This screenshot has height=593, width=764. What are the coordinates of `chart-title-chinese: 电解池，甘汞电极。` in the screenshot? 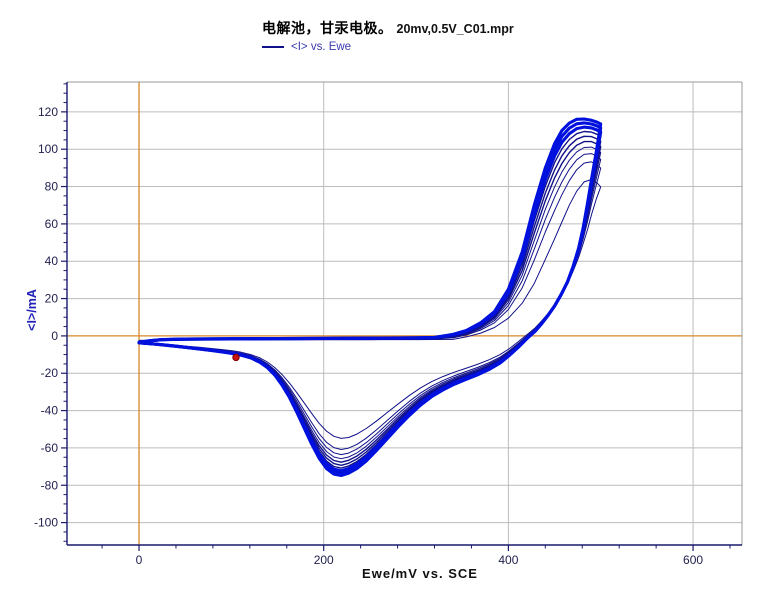 It's located at (327, 28).